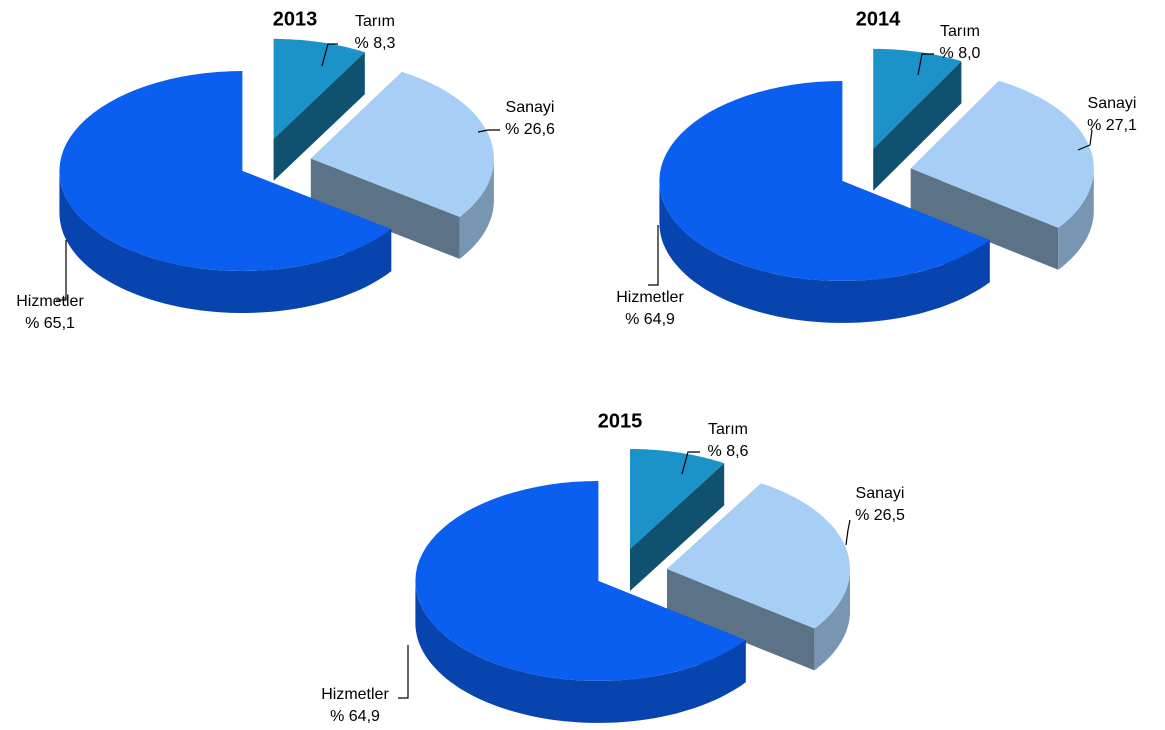 The height and width of the screenshot is (730, 1165). I want to click on slice-value-label: % 27,1, so click(1112, 125).